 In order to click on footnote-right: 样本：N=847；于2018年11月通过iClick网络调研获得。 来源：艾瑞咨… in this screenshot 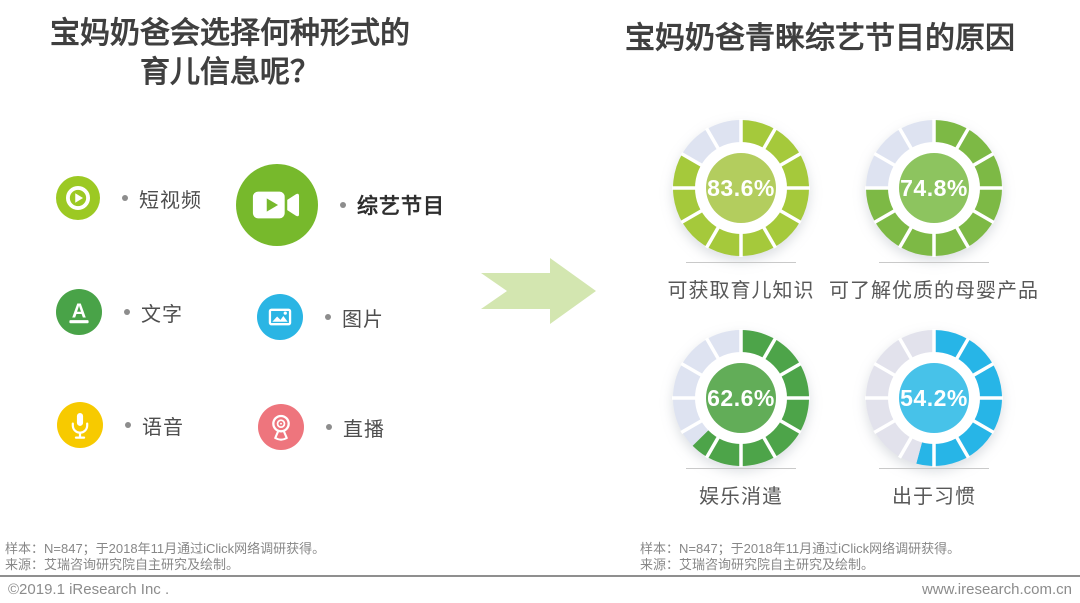, I will do `click(800, 557)`.